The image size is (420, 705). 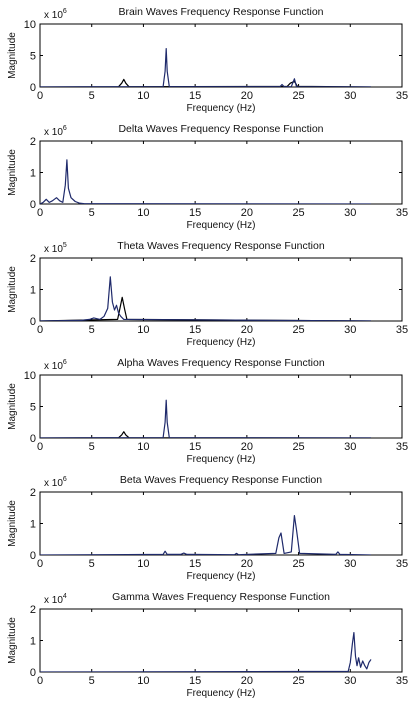 What do you see at coordinates (55, 248) in the screenshot?
I see `y-exponent-label: x 105` at bounding box center [55, 248].